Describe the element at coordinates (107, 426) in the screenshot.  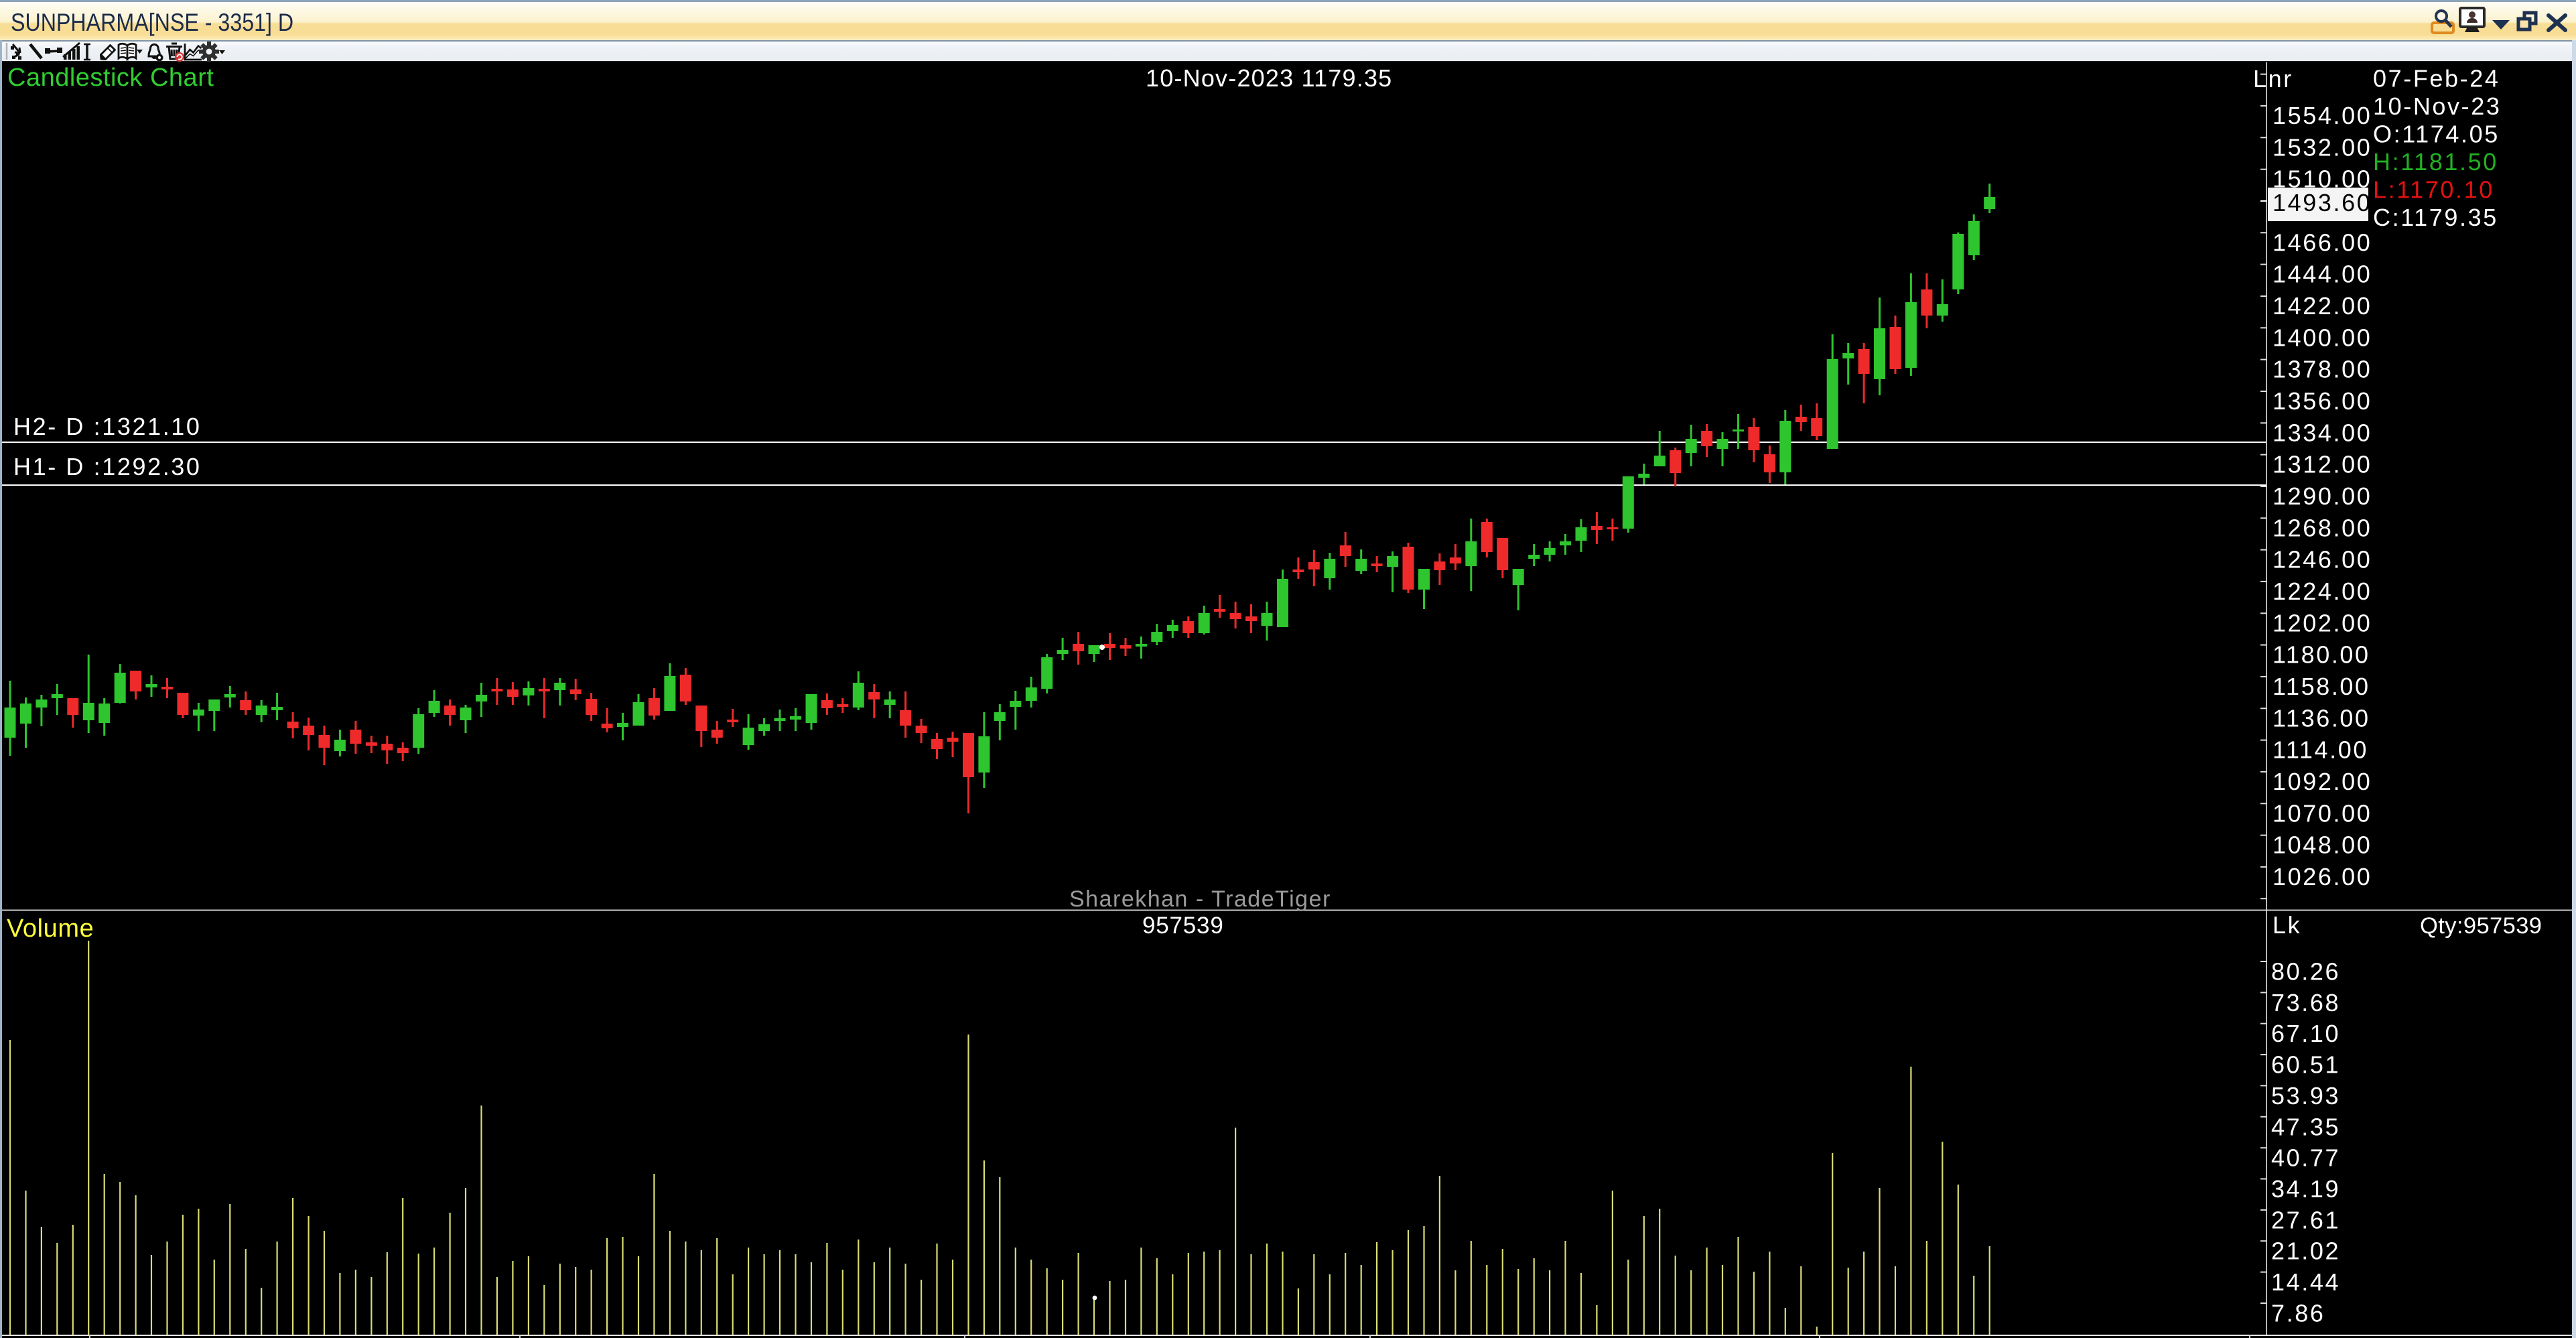
I see `svg-text: H2- D :1321.10` at that location.